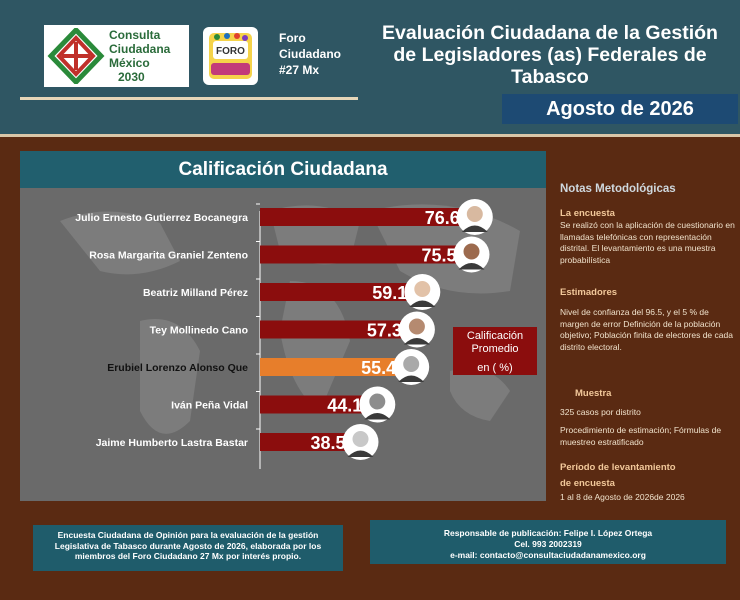 This screenshot has height=600, width=740. What do you see at coordinates (299, 70) in the screenshot?
I see `forum-name-line: #27 Mx` at bounding box center [299, 70].